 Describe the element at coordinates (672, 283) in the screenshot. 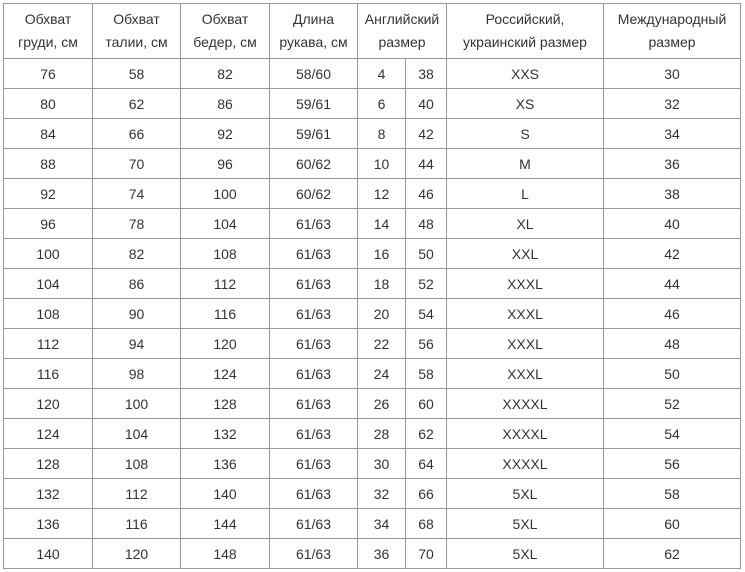

I see `cell-international: 44` at that location.